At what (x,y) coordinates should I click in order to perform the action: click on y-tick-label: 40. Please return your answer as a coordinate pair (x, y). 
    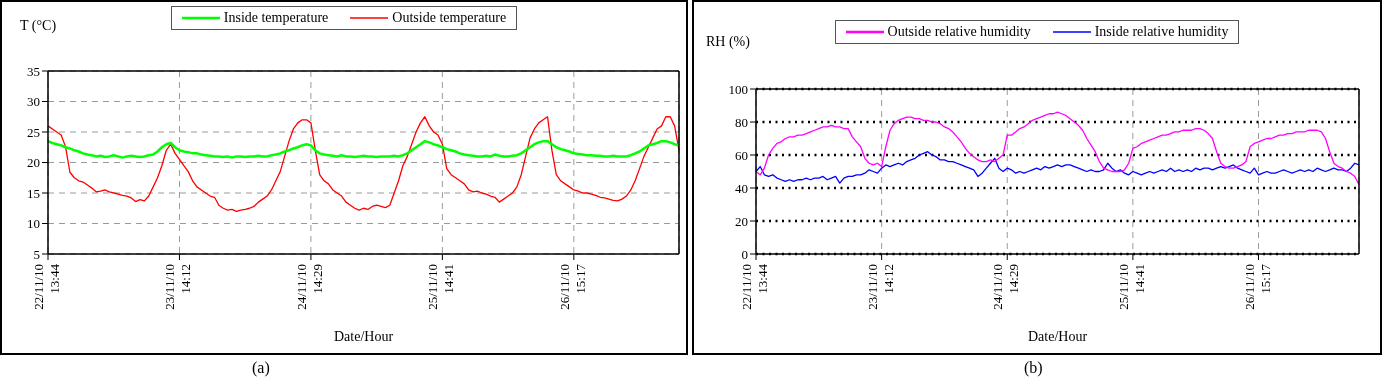
    Looking at the image, I should click on (741, 188).